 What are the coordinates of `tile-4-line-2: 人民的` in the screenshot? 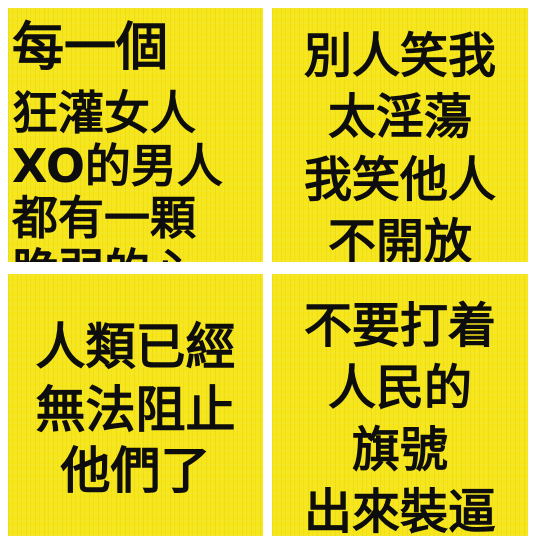 It's located at (399, 388).